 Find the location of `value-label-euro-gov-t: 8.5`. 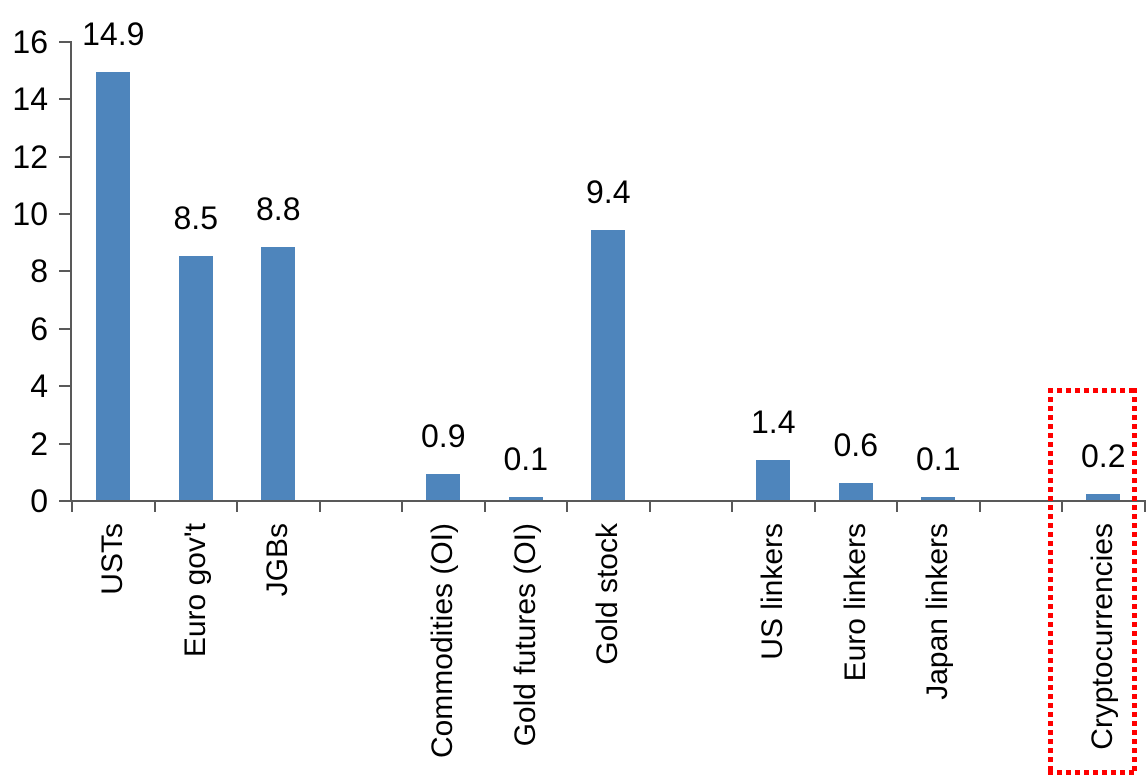

value-label-euro-gov-t: 8.5 is located at coordinates (195, 218).